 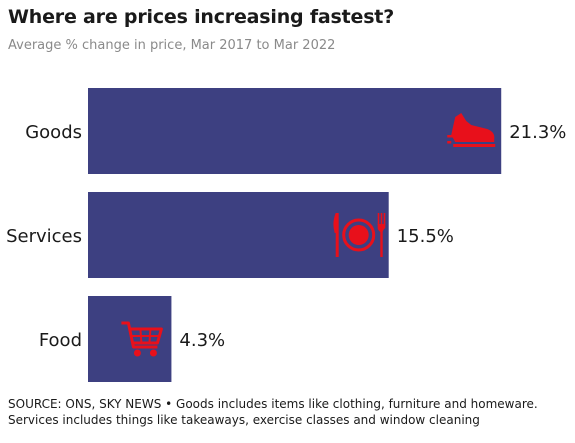 What do you see at coordinates (202, 340) in the screenshot?
I see `value-label-food: 4.3%` at bounding box center [202, 340].